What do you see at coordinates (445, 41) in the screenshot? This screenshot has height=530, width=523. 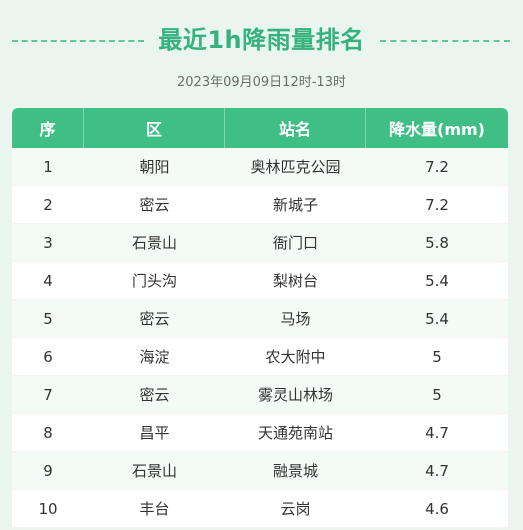 I see `title-divider-right` at bounding box center [445, 41].